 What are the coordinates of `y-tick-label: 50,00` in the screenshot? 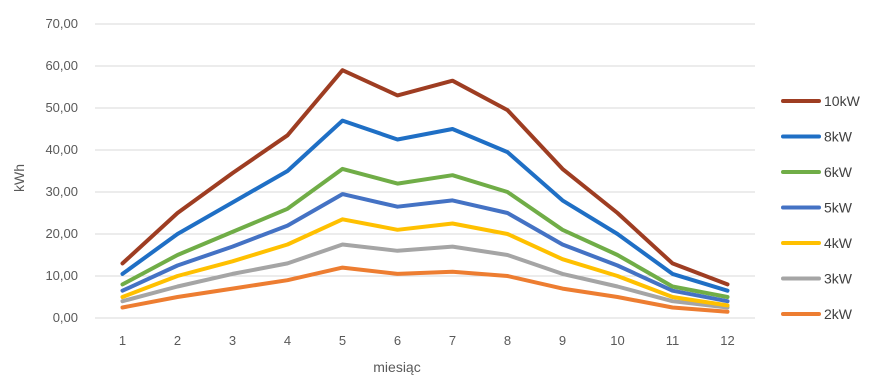 It's located at (61, 107).